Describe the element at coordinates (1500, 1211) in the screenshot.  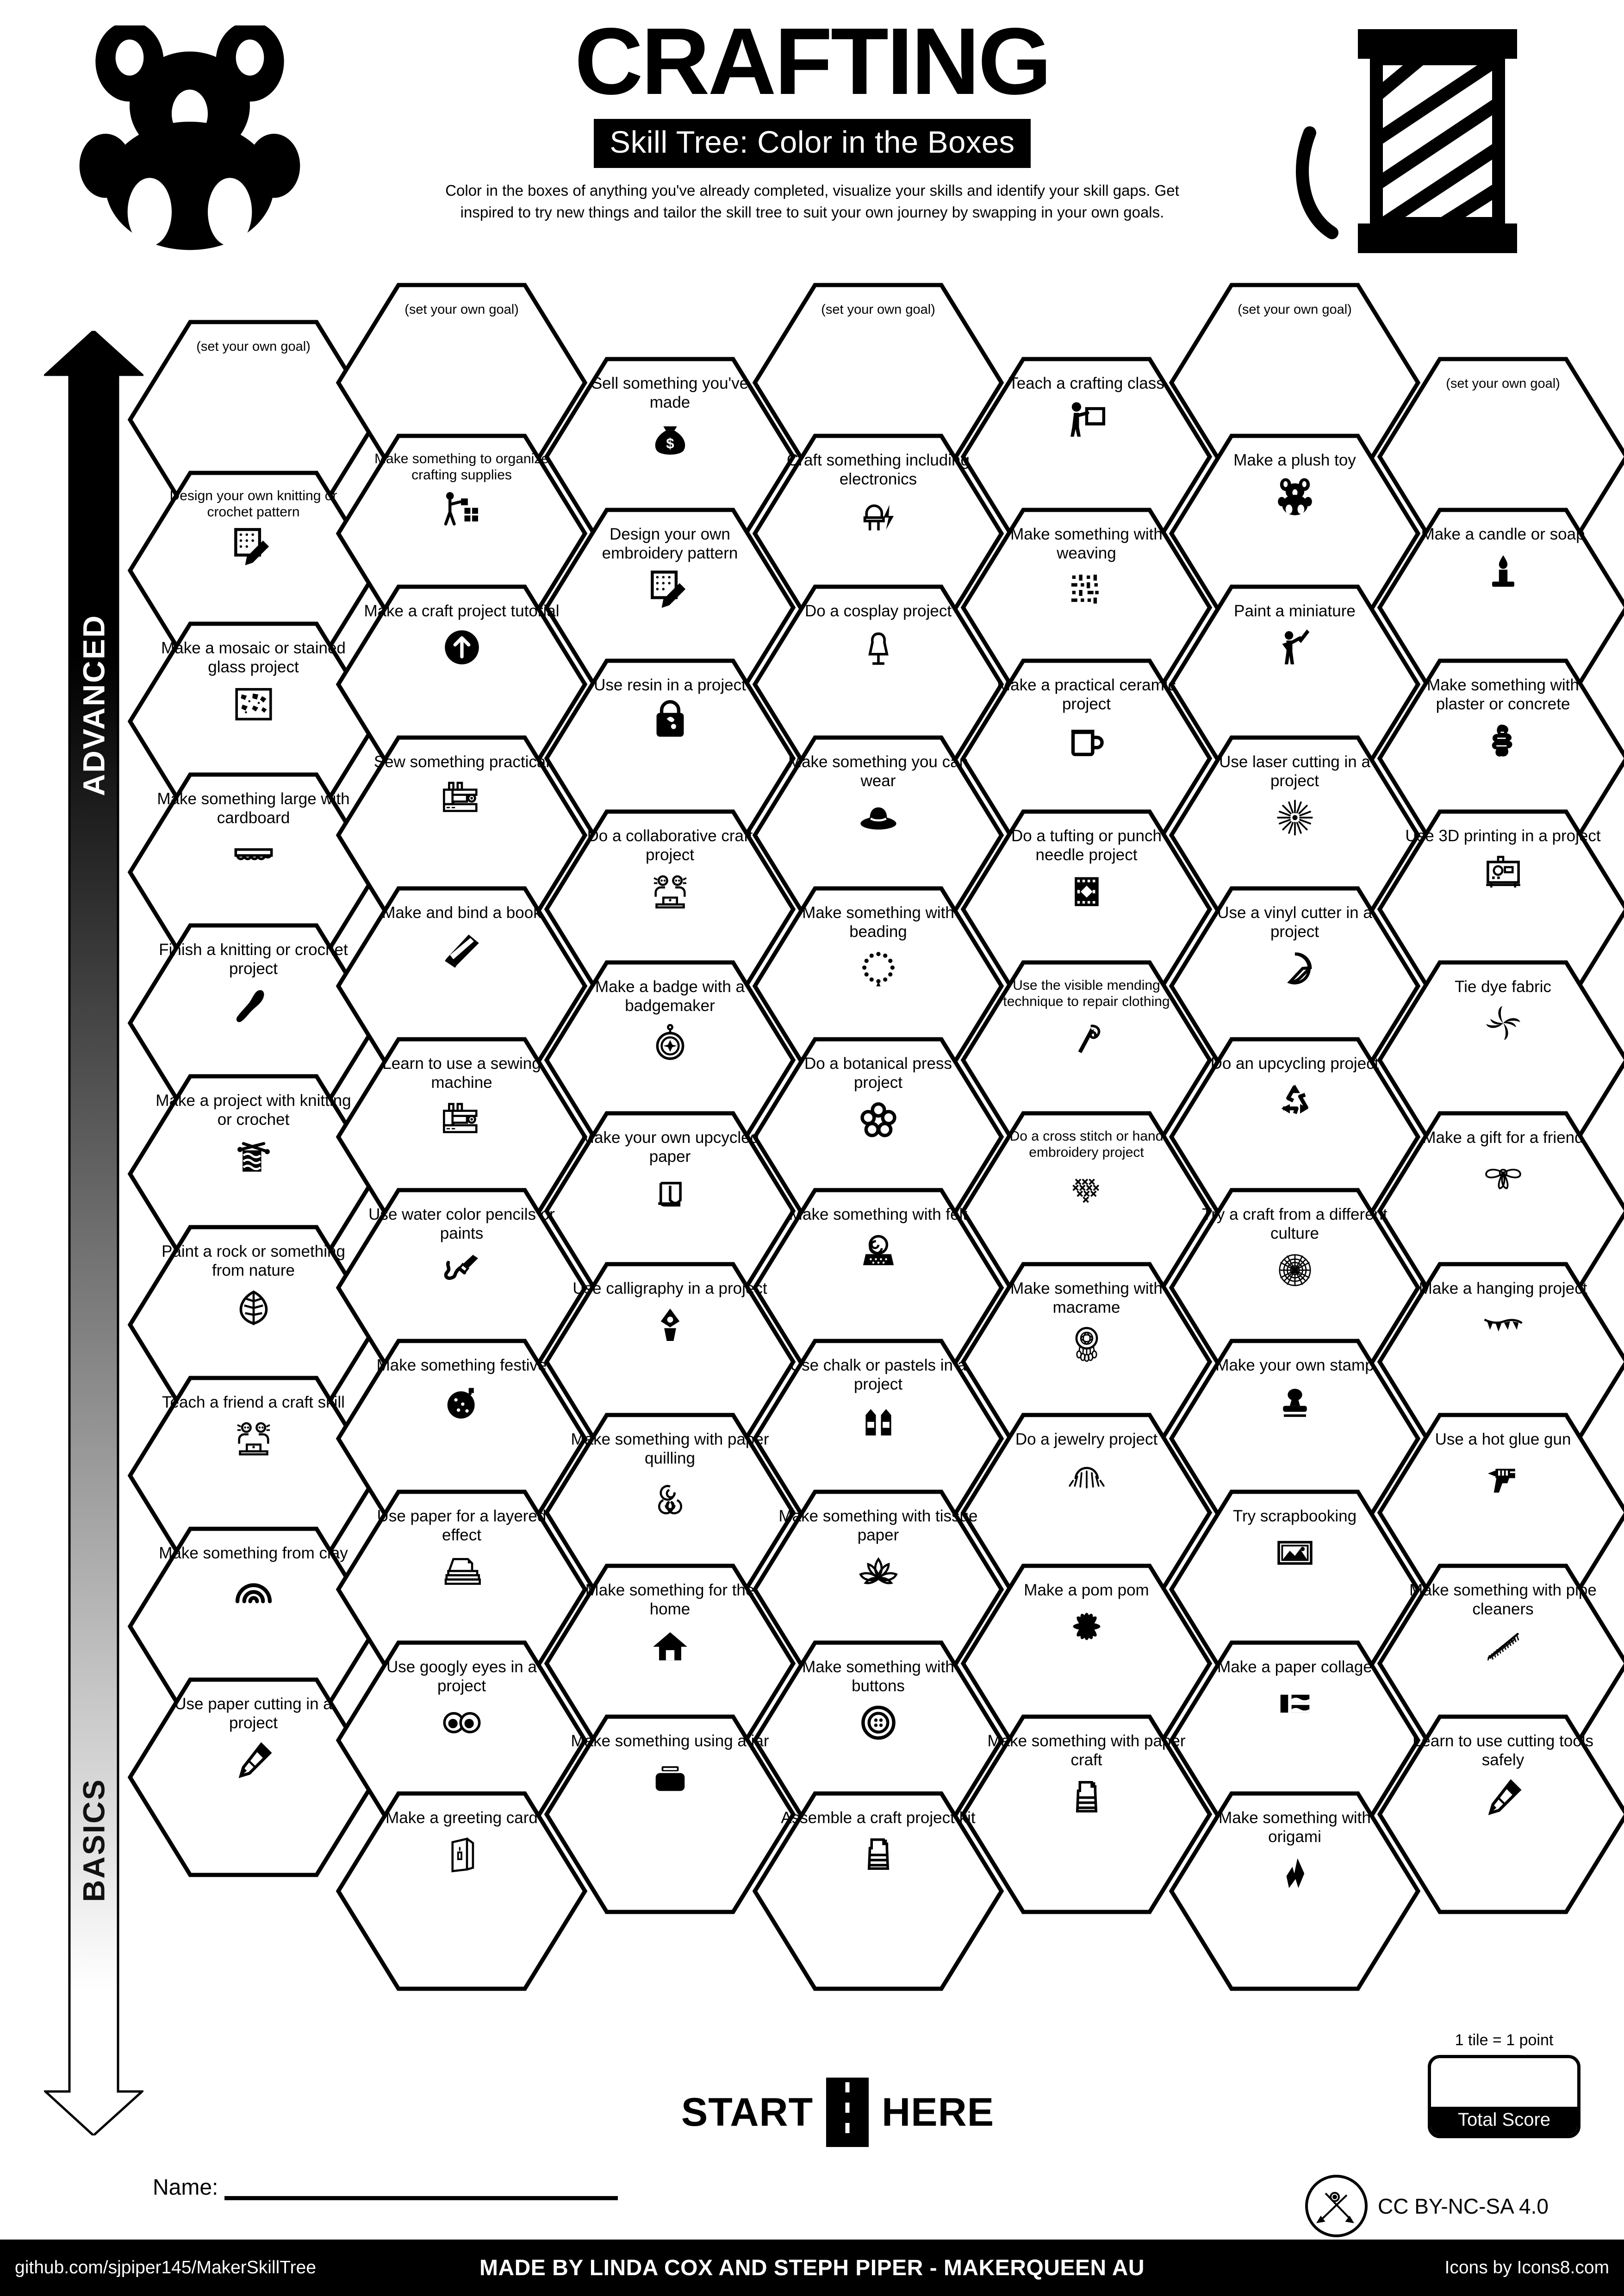
I see `hex-tile: Make a gift for a friend` at that location.